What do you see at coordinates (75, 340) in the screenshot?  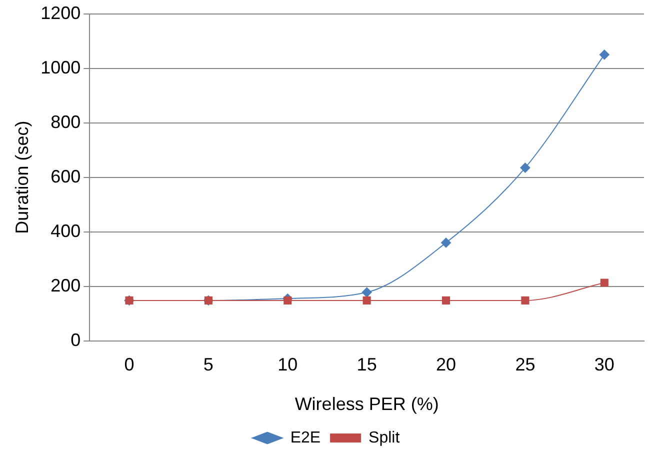 I see `y-tick-label: 0` at bounding box center [75, 340].